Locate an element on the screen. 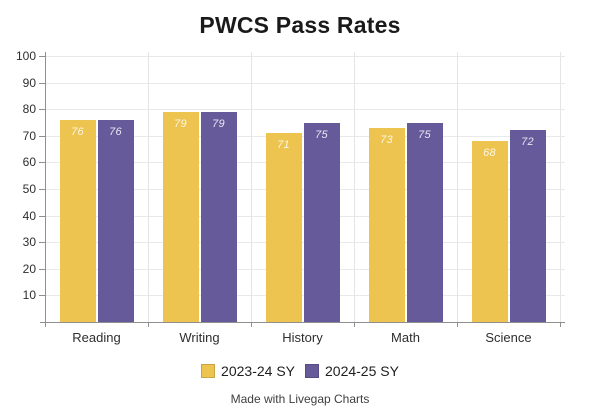  y-axis-label: 80 is located at coordinates (29, 109).